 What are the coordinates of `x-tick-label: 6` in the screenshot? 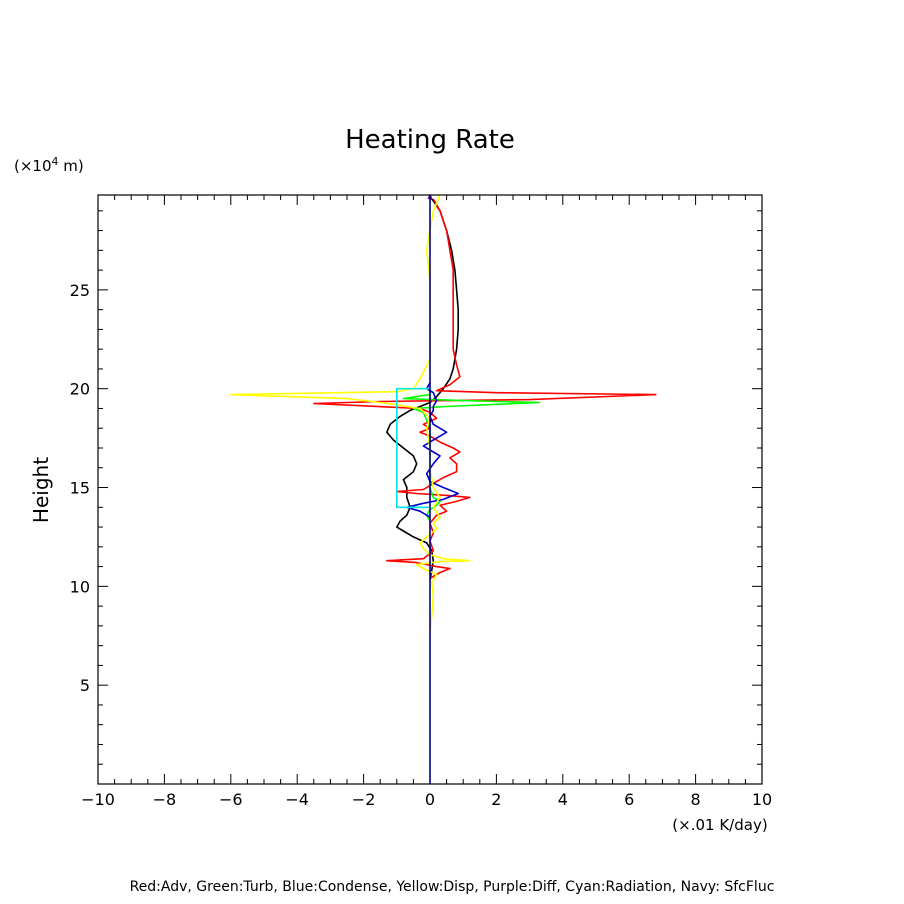 It's located at (629, 799).